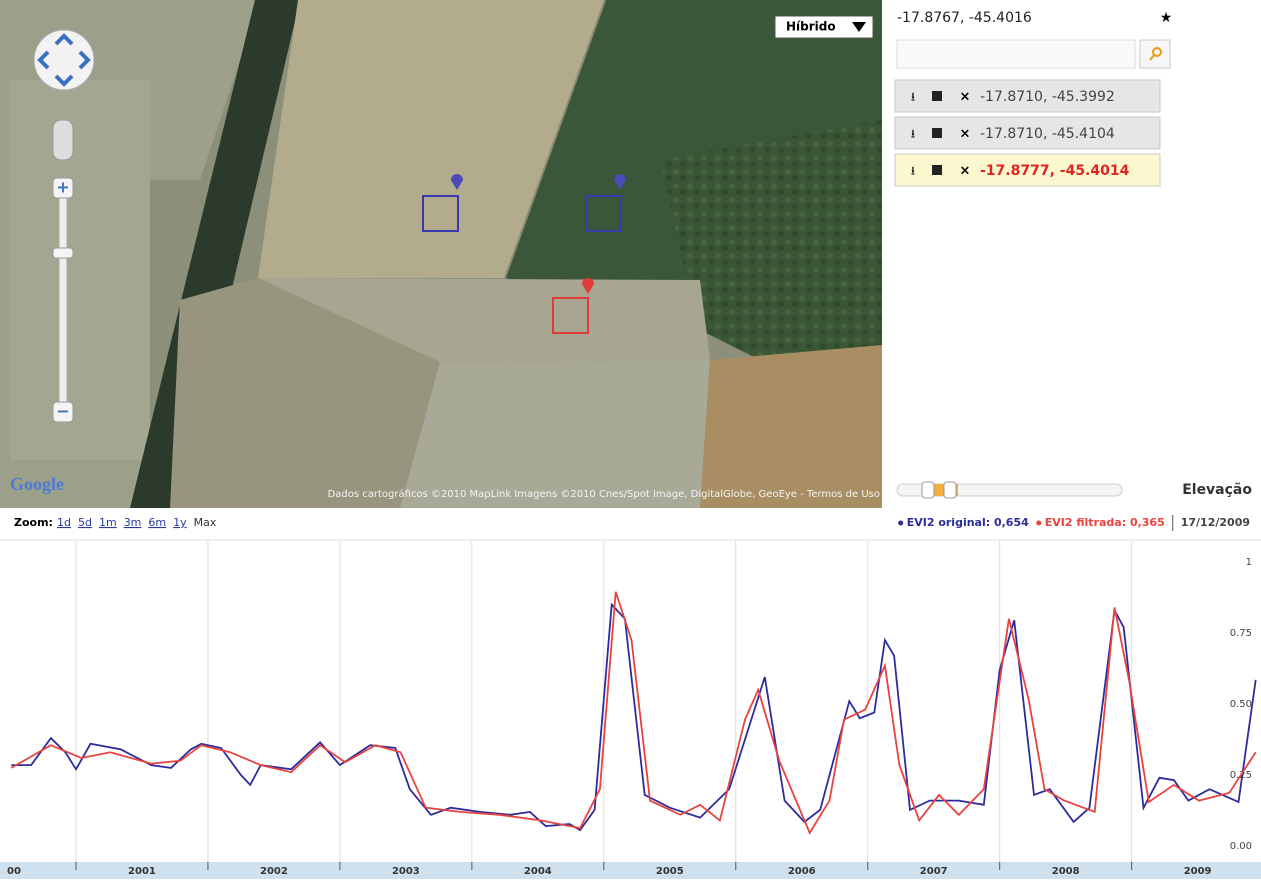 Image resolution: width=1261 pixels, height=883 pixels. I want to click on search-button, so click(1155, 54).